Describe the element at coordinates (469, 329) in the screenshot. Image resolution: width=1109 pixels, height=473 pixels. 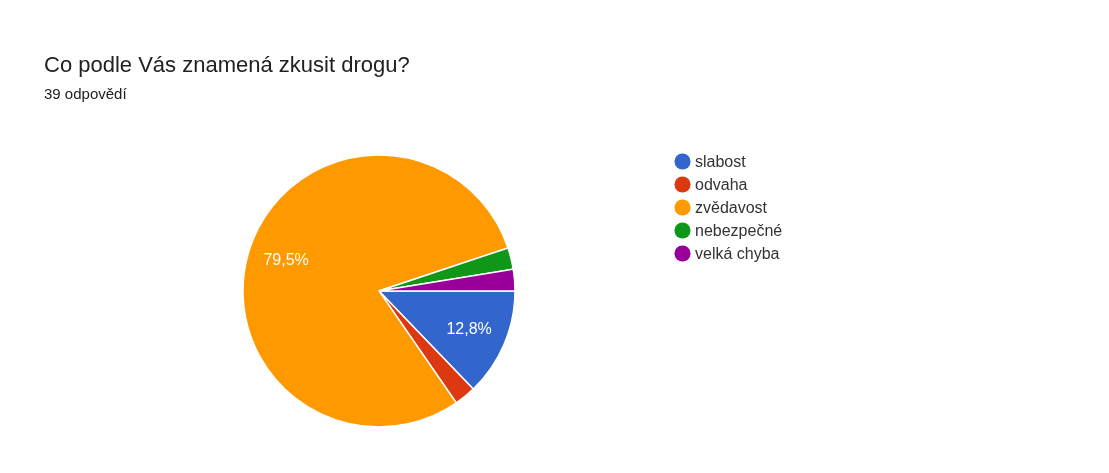
I see `data-label: 12,8%` at that location.